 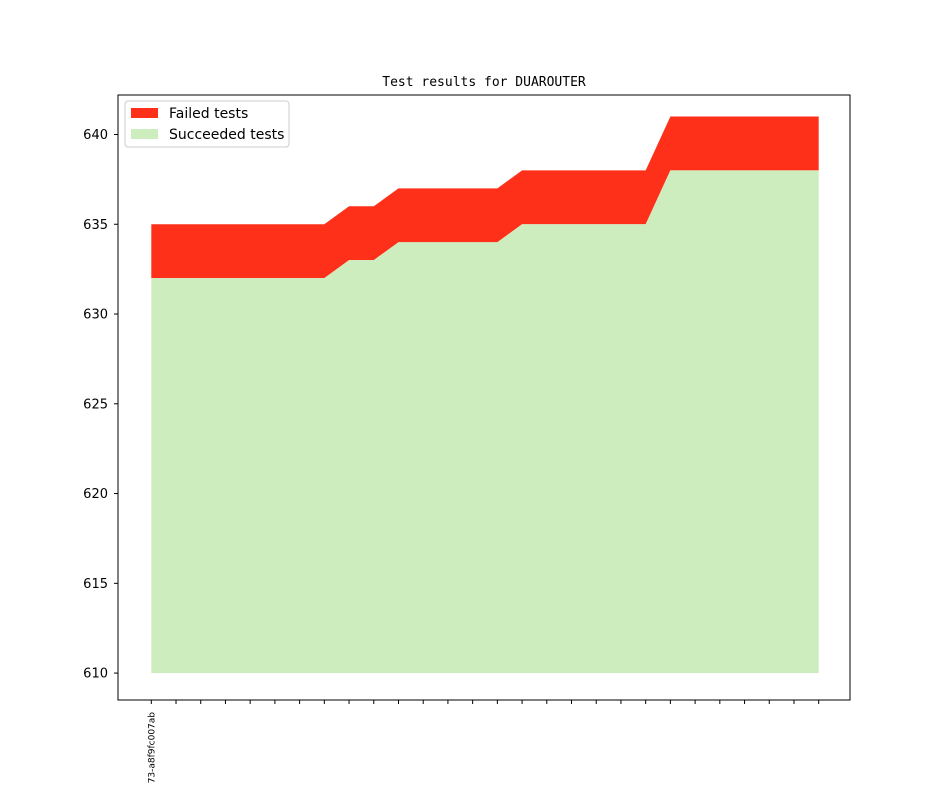 What do you see at coordinates (95, 584) in the screenshot?
I see `y-tick-label: 615` at bounding box center [95, 584].